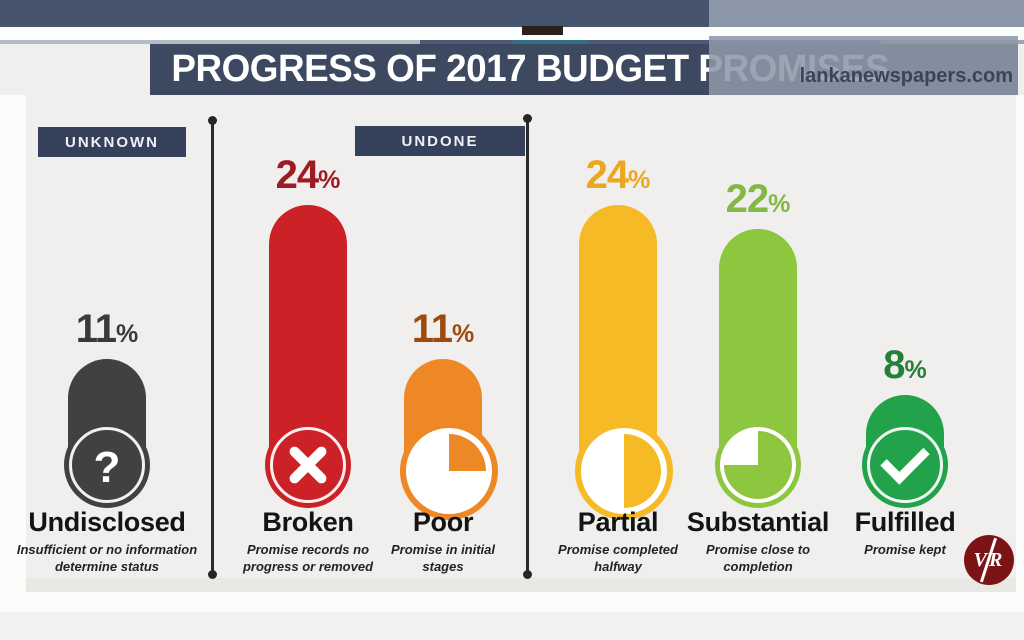  What do you see at coordinates (618, 522) in the screenshot?
I see `category-label-partial: Partial` at bounding box center [618, 522].